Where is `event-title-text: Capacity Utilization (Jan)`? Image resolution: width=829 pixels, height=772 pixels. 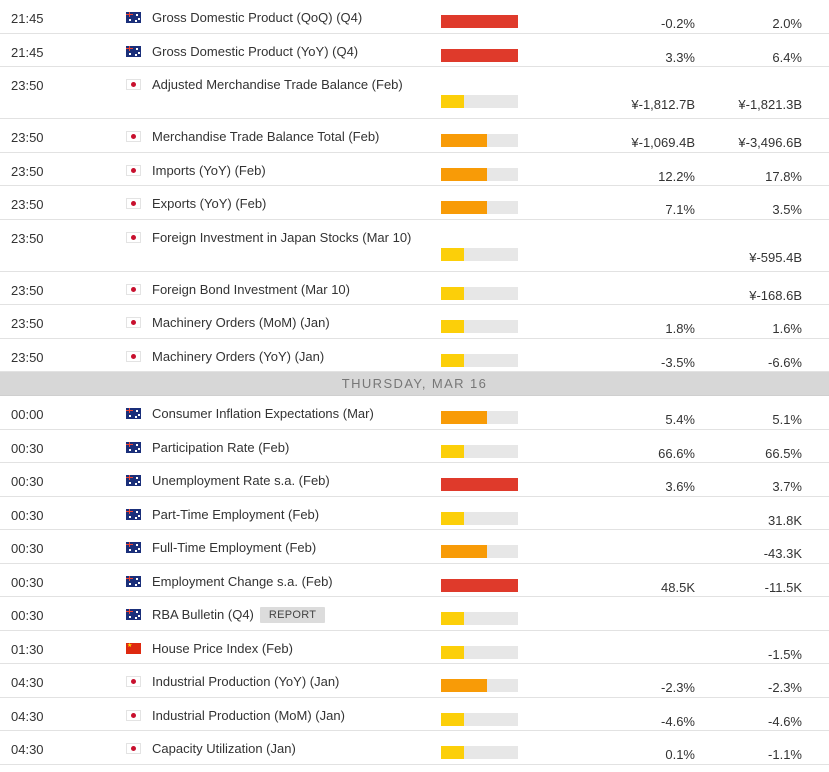 event-title-text: Capacity Utilization (Jan) is located at coordinates (224, 748).